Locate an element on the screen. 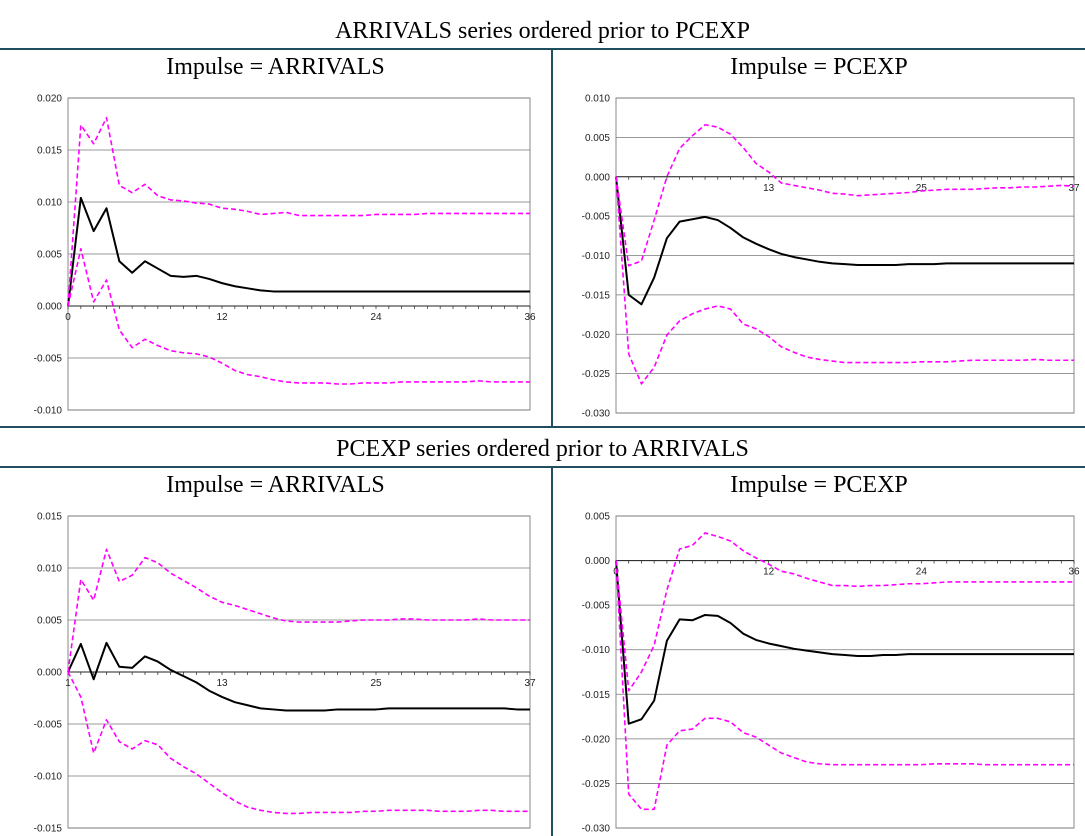 The image size is (1085, 836). panel-title-3: Impulse = ARRIVALS is located at coordinates (275, 485).